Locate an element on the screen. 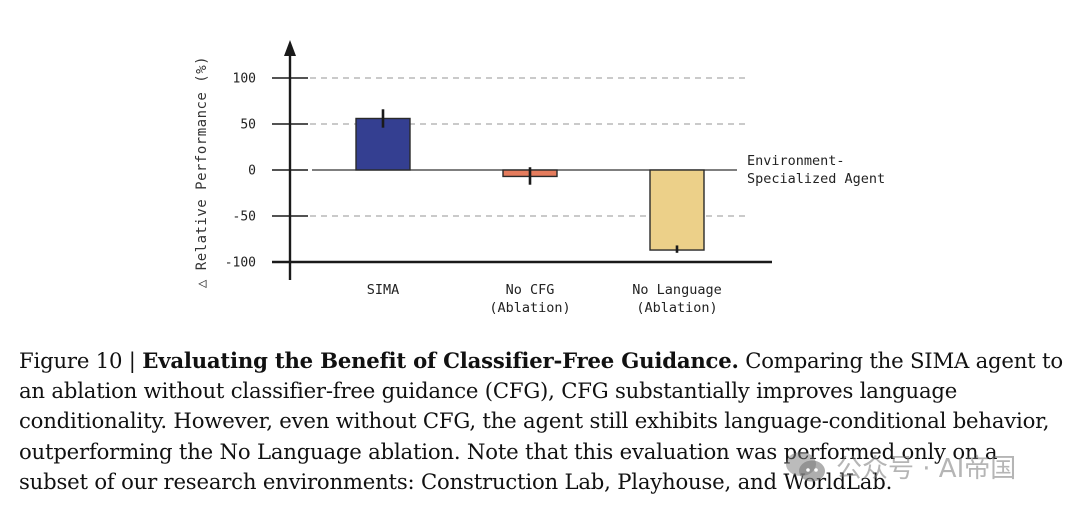 This screenshot has height=512, width=1080. y-ticks: 100 50 0 -50 -100 is located at coordinates (266, 171).